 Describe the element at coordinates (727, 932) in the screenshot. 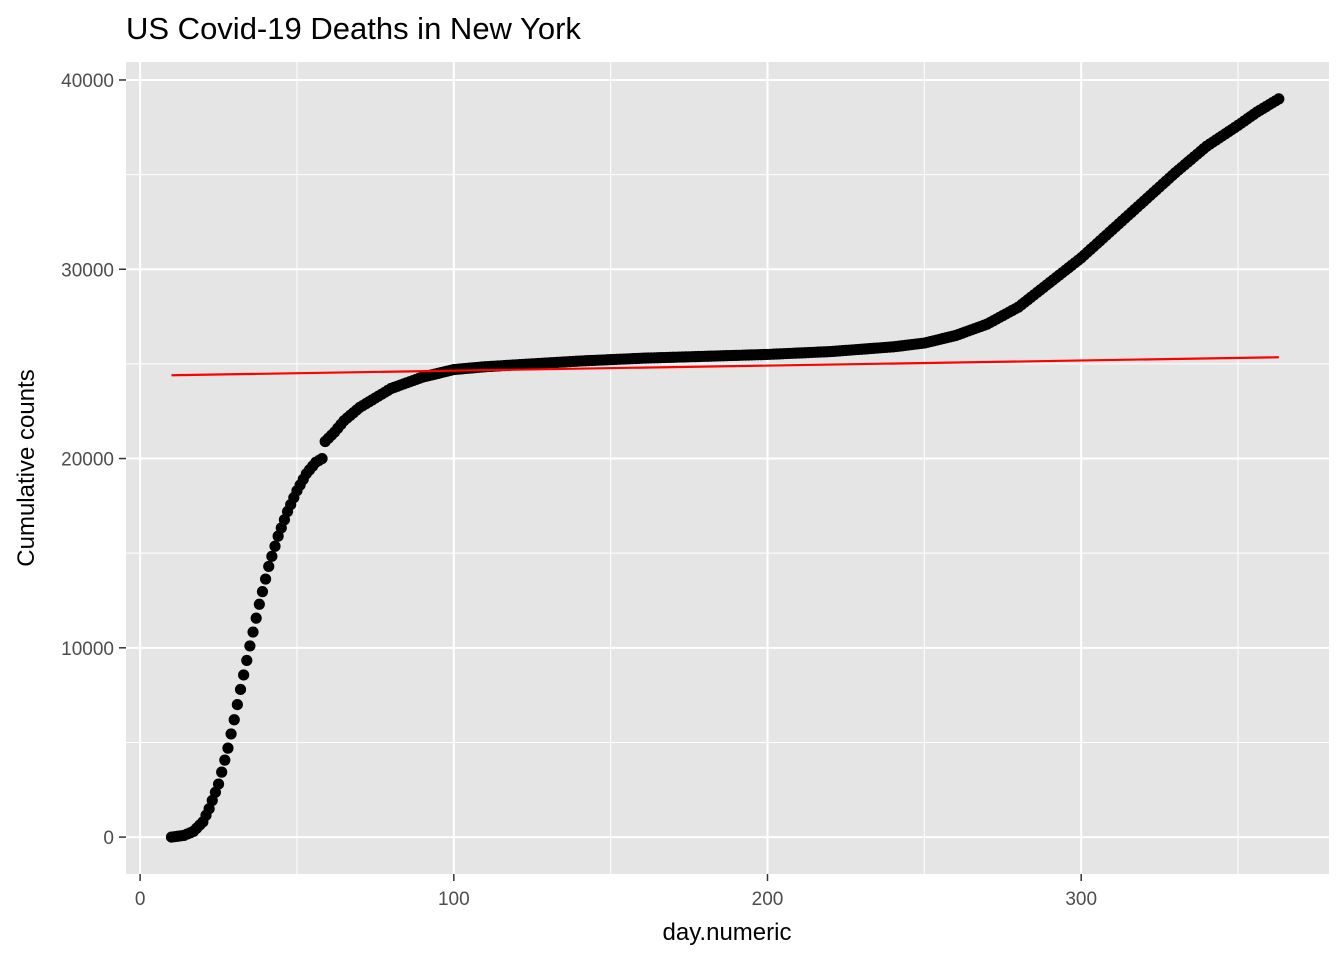

I see `x-axis-label: day.numeric` at that location.